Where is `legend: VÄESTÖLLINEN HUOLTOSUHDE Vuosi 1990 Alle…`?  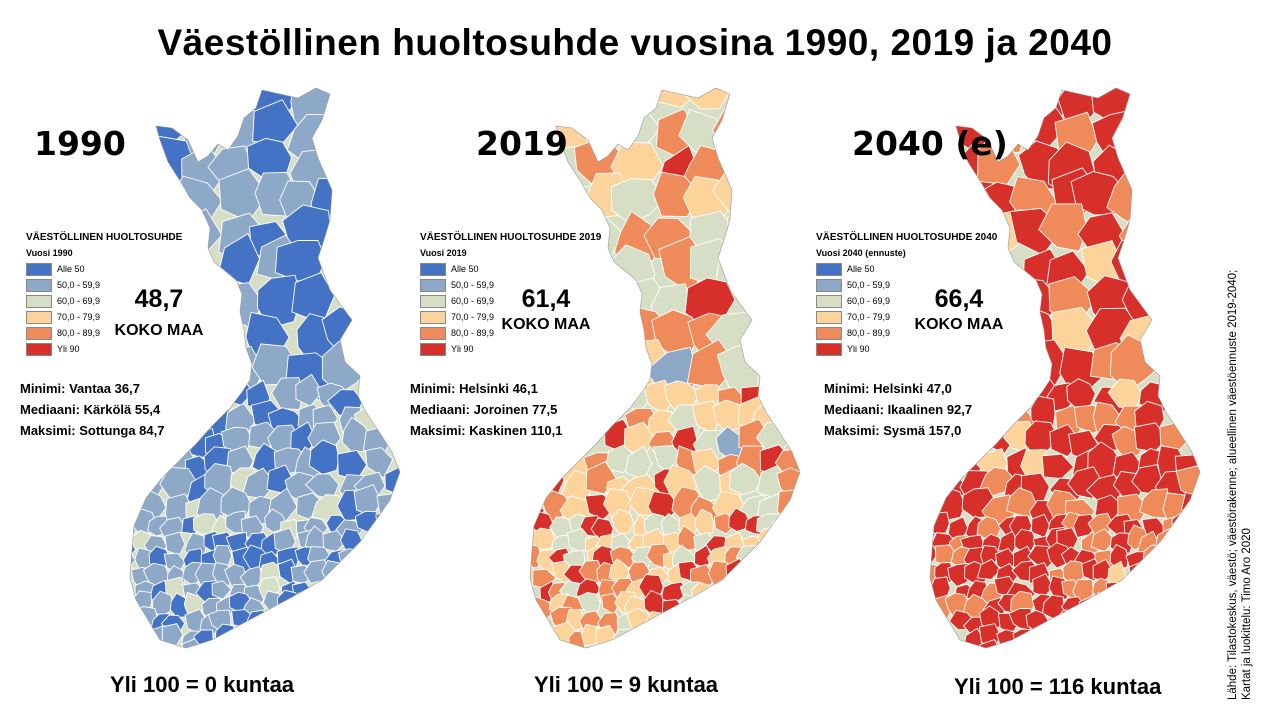
legend: VÄESTÖLLINEN HUOLTOSUHDE Vuosi 1990 Alle… is located at coordinates (104, 294).